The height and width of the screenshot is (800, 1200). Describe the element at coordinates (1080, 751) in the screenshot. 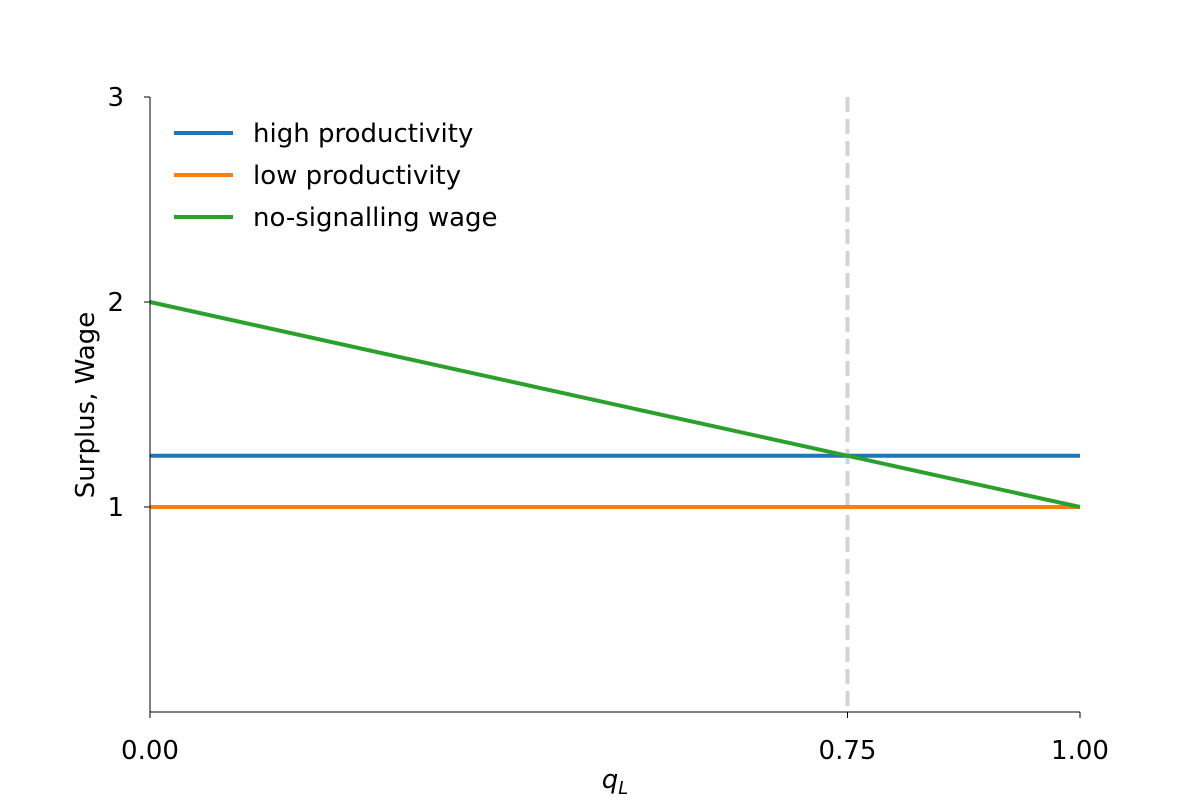

I see `x-tick-label: 1.00` at that location.